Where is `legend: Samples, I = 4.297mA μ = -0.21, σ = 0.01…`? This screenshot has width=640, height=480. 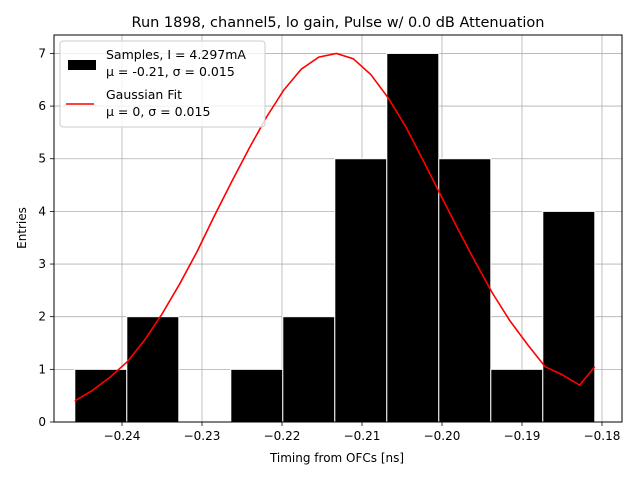
legend: Samples, I = 4.297mA μ = -0.21, σ = 0.01… is located at coordinates (162, 84).